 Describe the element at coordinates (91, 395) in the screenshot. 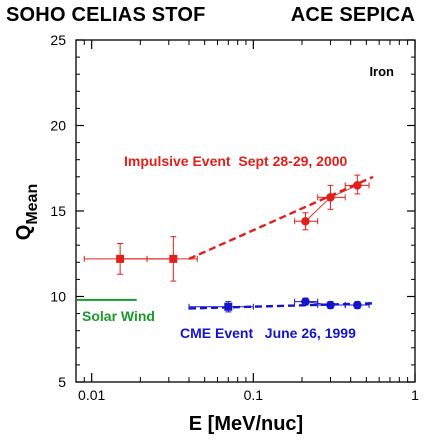

I see `x-tick-label: 0.01` at that location.